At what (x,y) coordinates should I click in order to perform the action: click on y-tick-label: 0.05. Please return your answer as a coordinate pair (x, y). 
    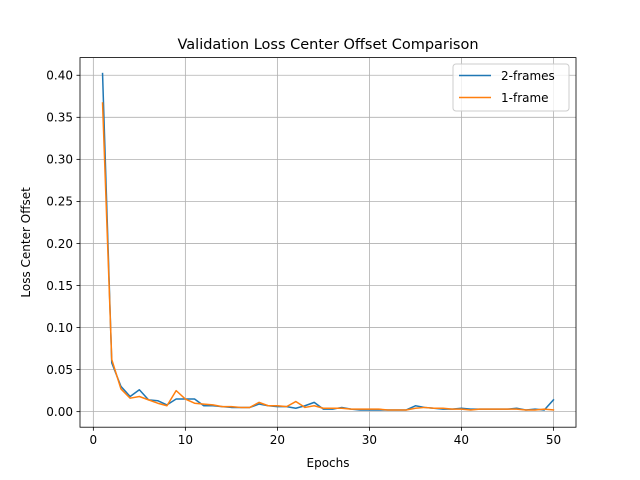
    Looking at the image, I should click on (59, 370).